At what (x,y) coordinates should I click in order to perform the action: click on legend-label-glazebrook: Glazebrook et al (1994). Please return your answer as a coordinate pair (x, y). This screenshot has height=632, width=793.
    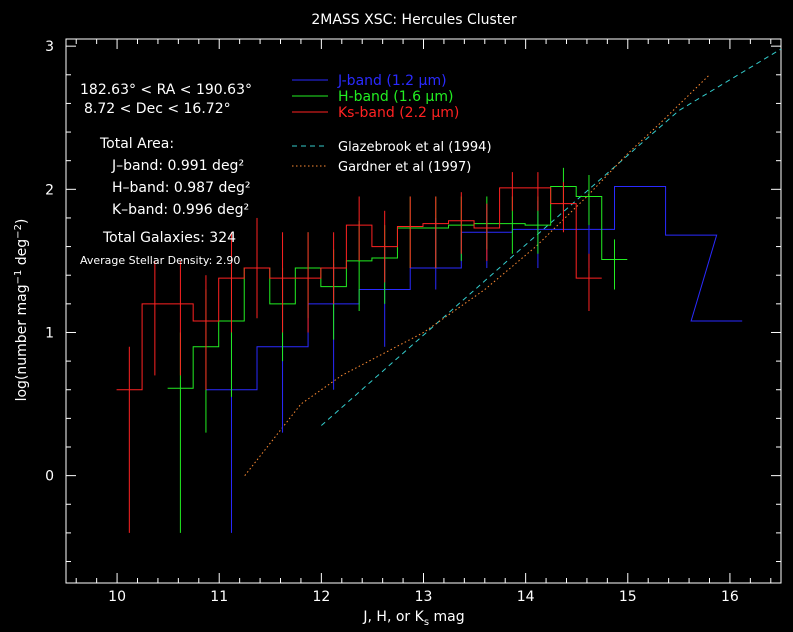
    Looking at the image, I should click on (415, 147).